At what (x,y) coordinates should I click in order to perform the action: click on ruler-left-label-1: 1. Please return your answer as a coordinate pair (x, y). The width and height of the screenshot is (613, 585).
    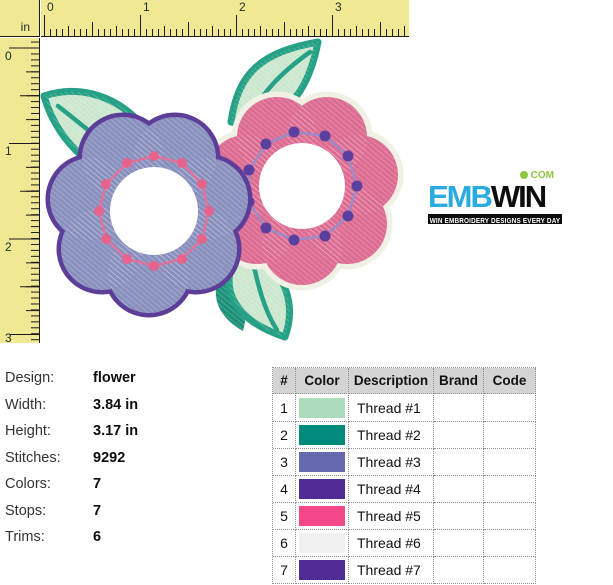
    Looking at the image, I should click on (8, 151).